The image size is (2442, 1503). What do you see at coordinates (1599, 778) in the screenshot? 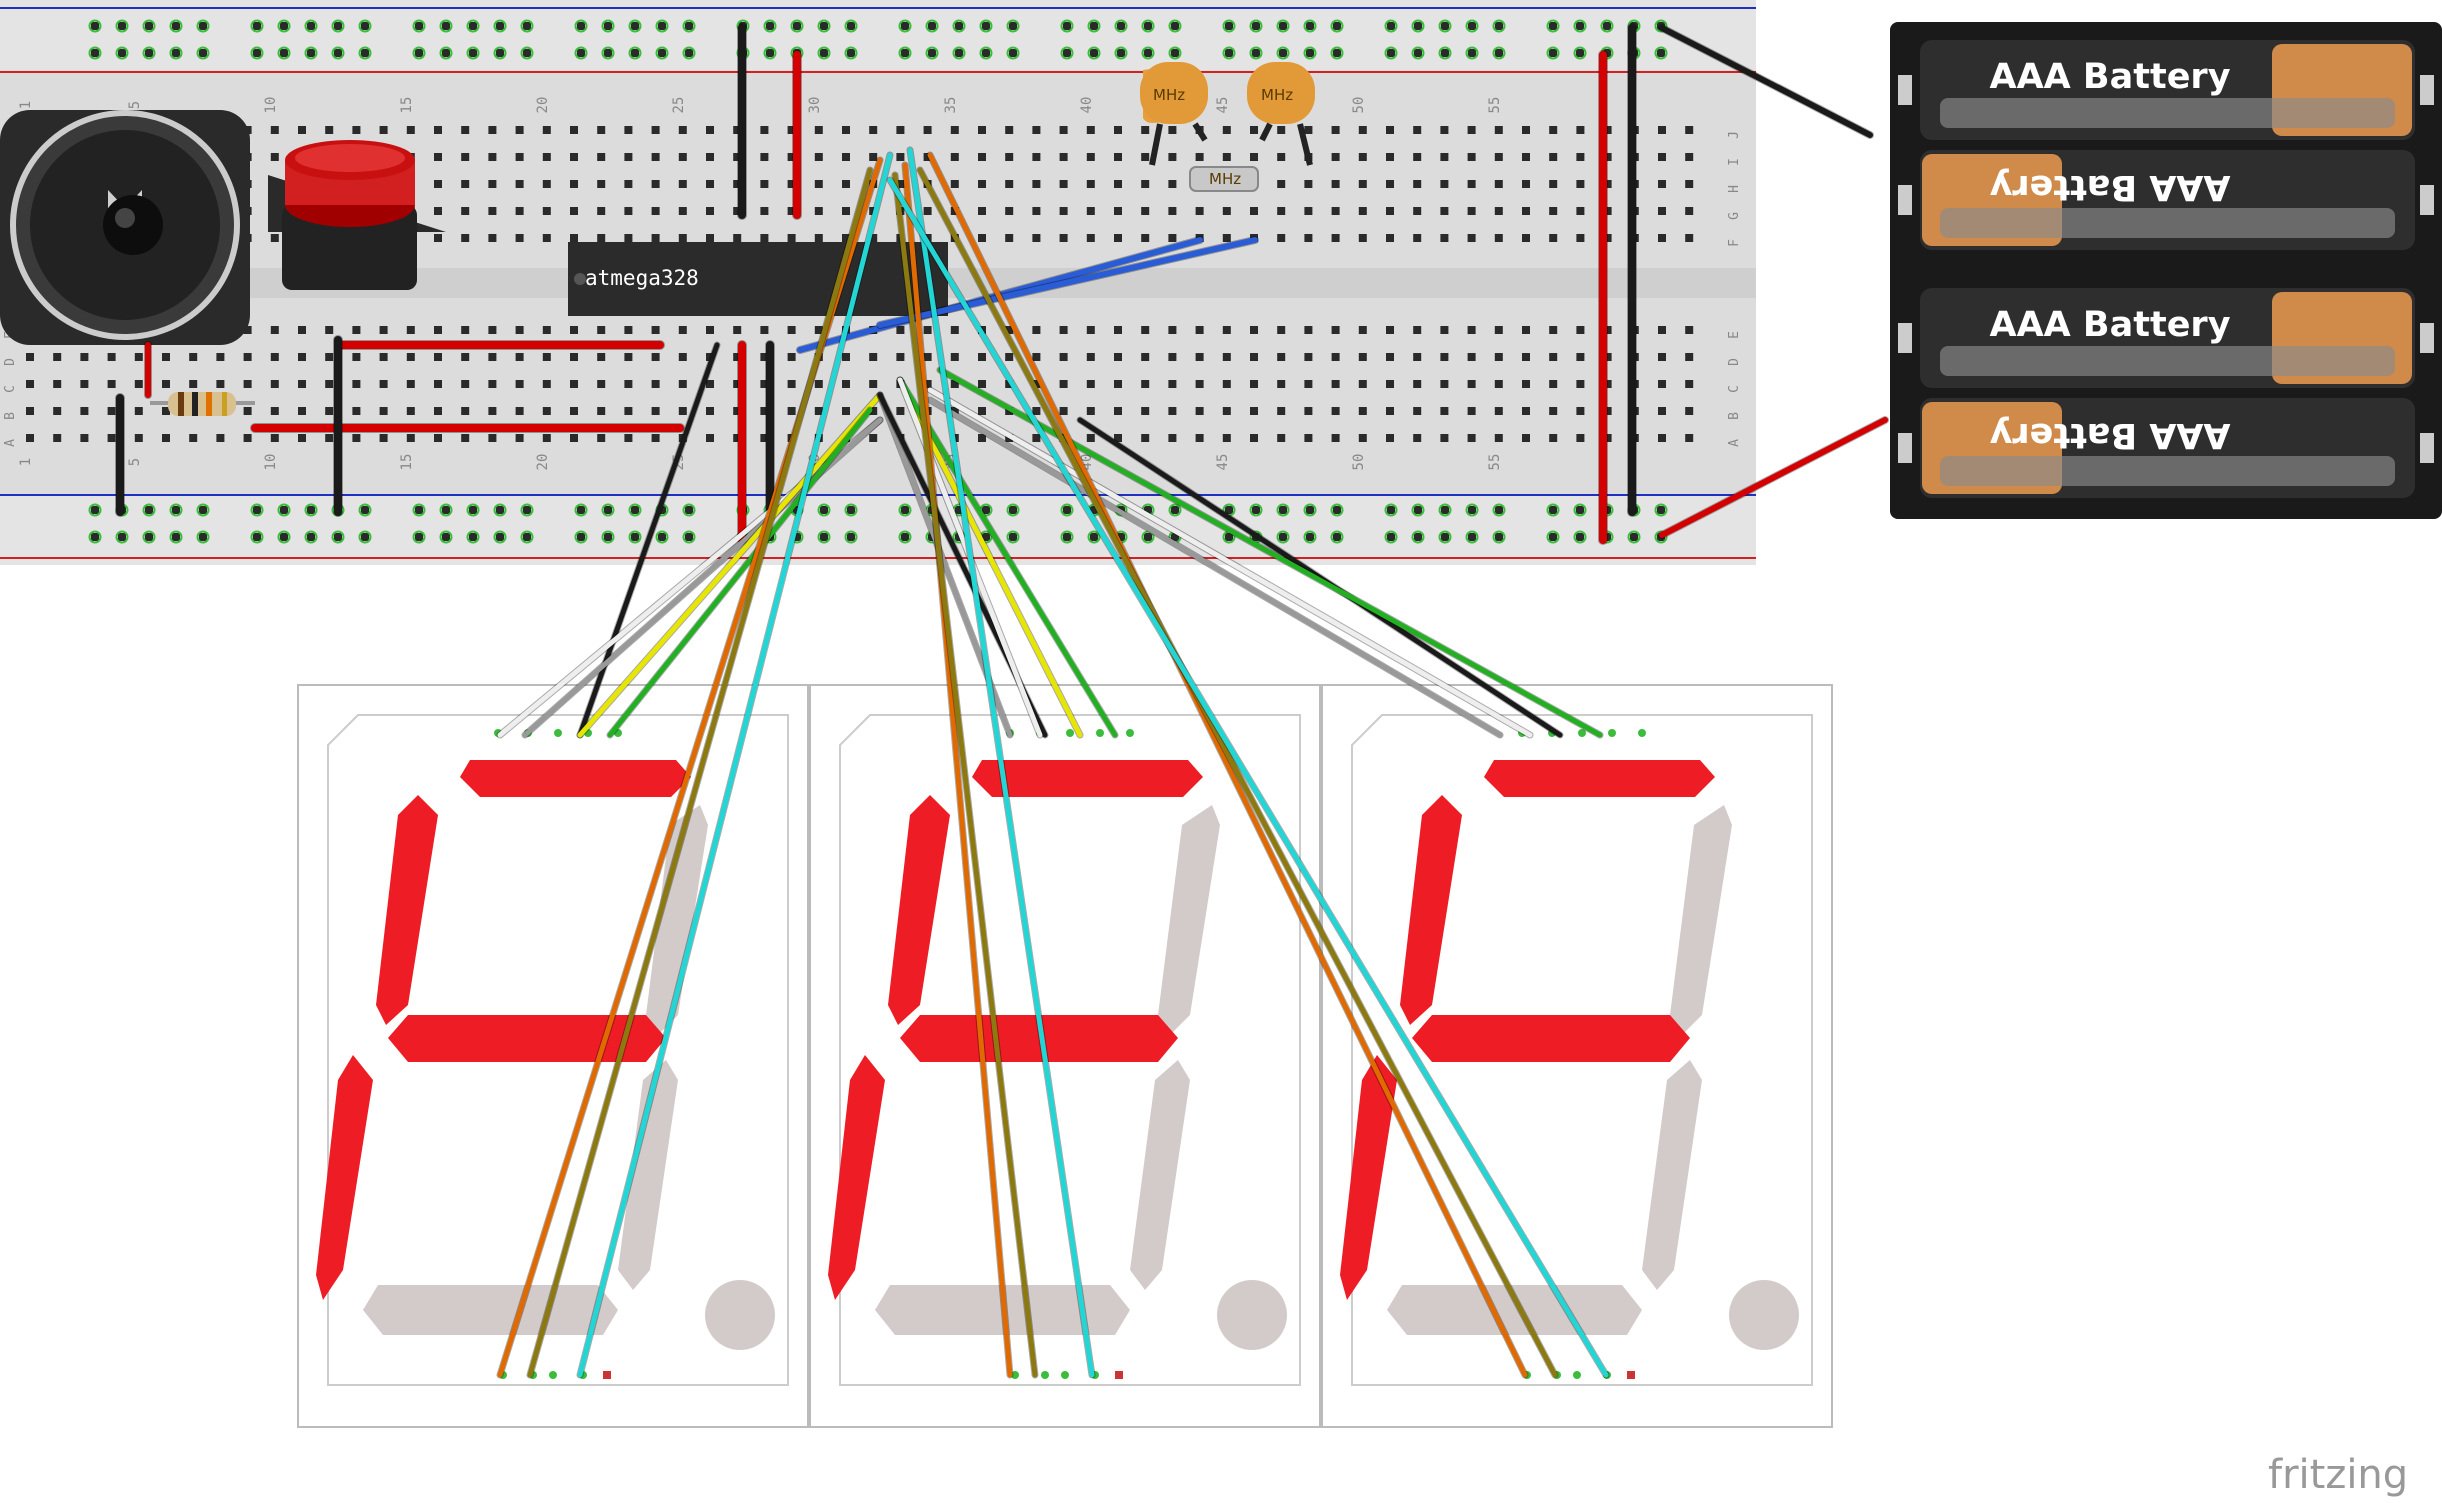
I see `segment-a` at bounding box center [1599, 778].